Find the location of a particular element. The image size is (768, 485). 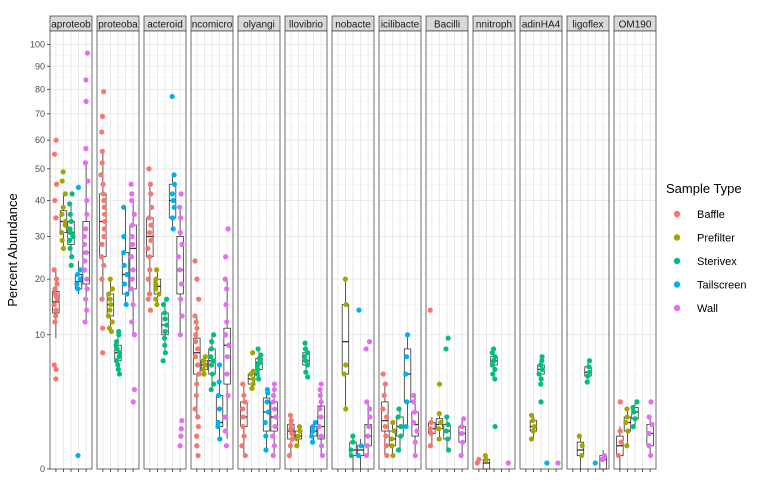

facet-panel: acteroid is located at coordinates (165, 243).